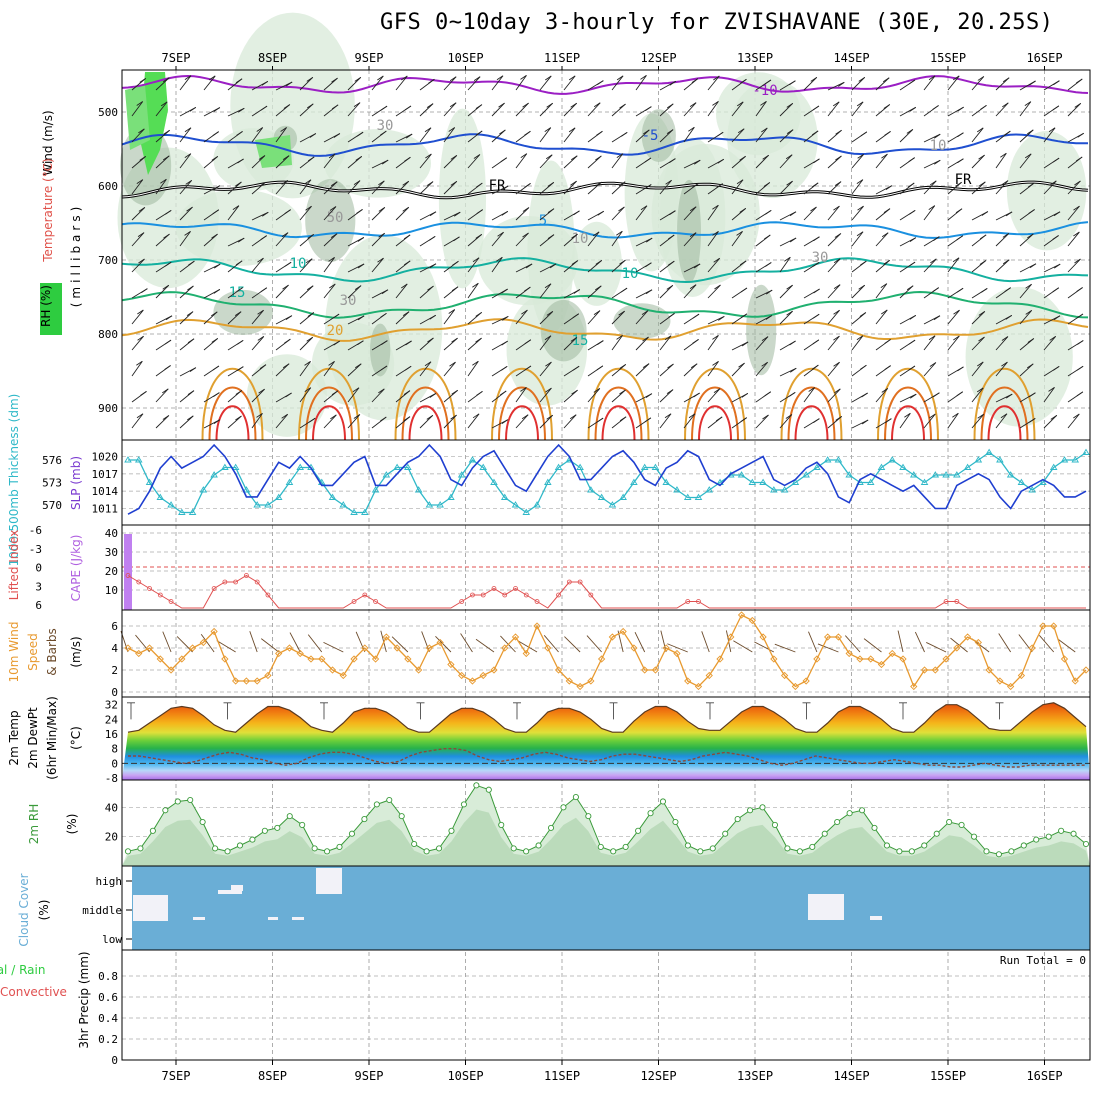 Image resolution: width=1100 pixels, height=1100 pixels. What do you see at coordinates (826, 907) in the screenshot?
I see `cloud-patch` at bounding box center [826, 907].